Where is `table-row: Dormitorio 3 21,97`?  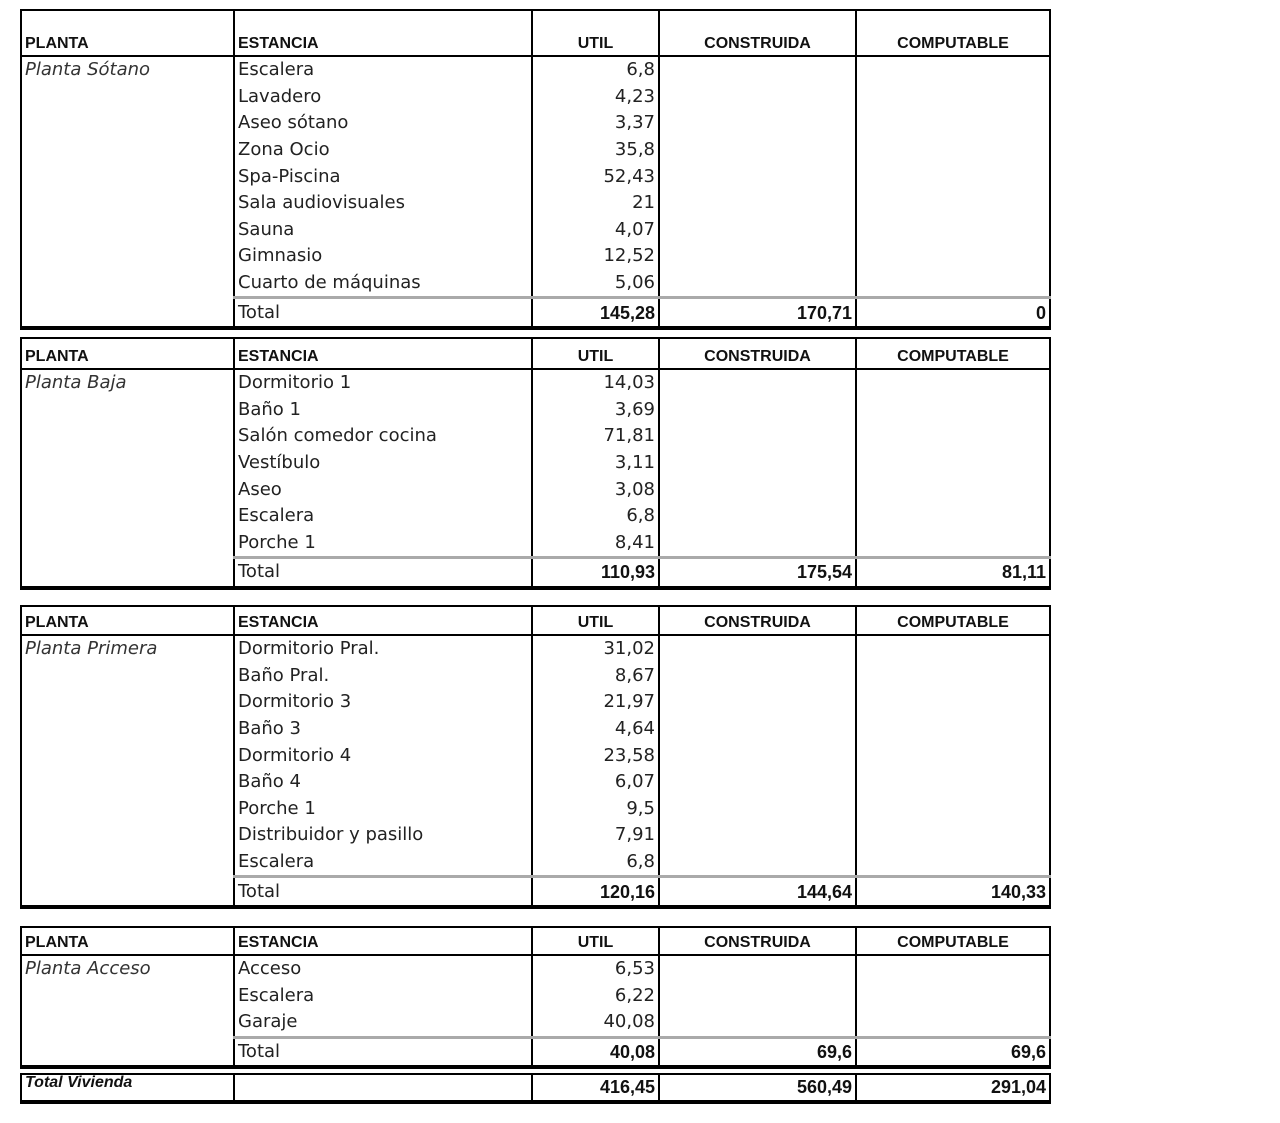
table-row: Dormitorio 3 21,97 is located at coordinates (535, 702).